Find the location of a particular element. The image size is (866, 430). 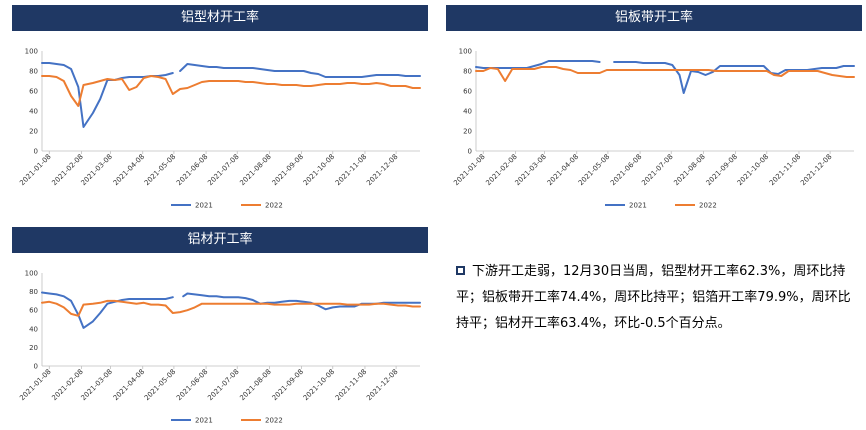

chart-title: 铝板带开工率 is located at coordinates (654, 18).